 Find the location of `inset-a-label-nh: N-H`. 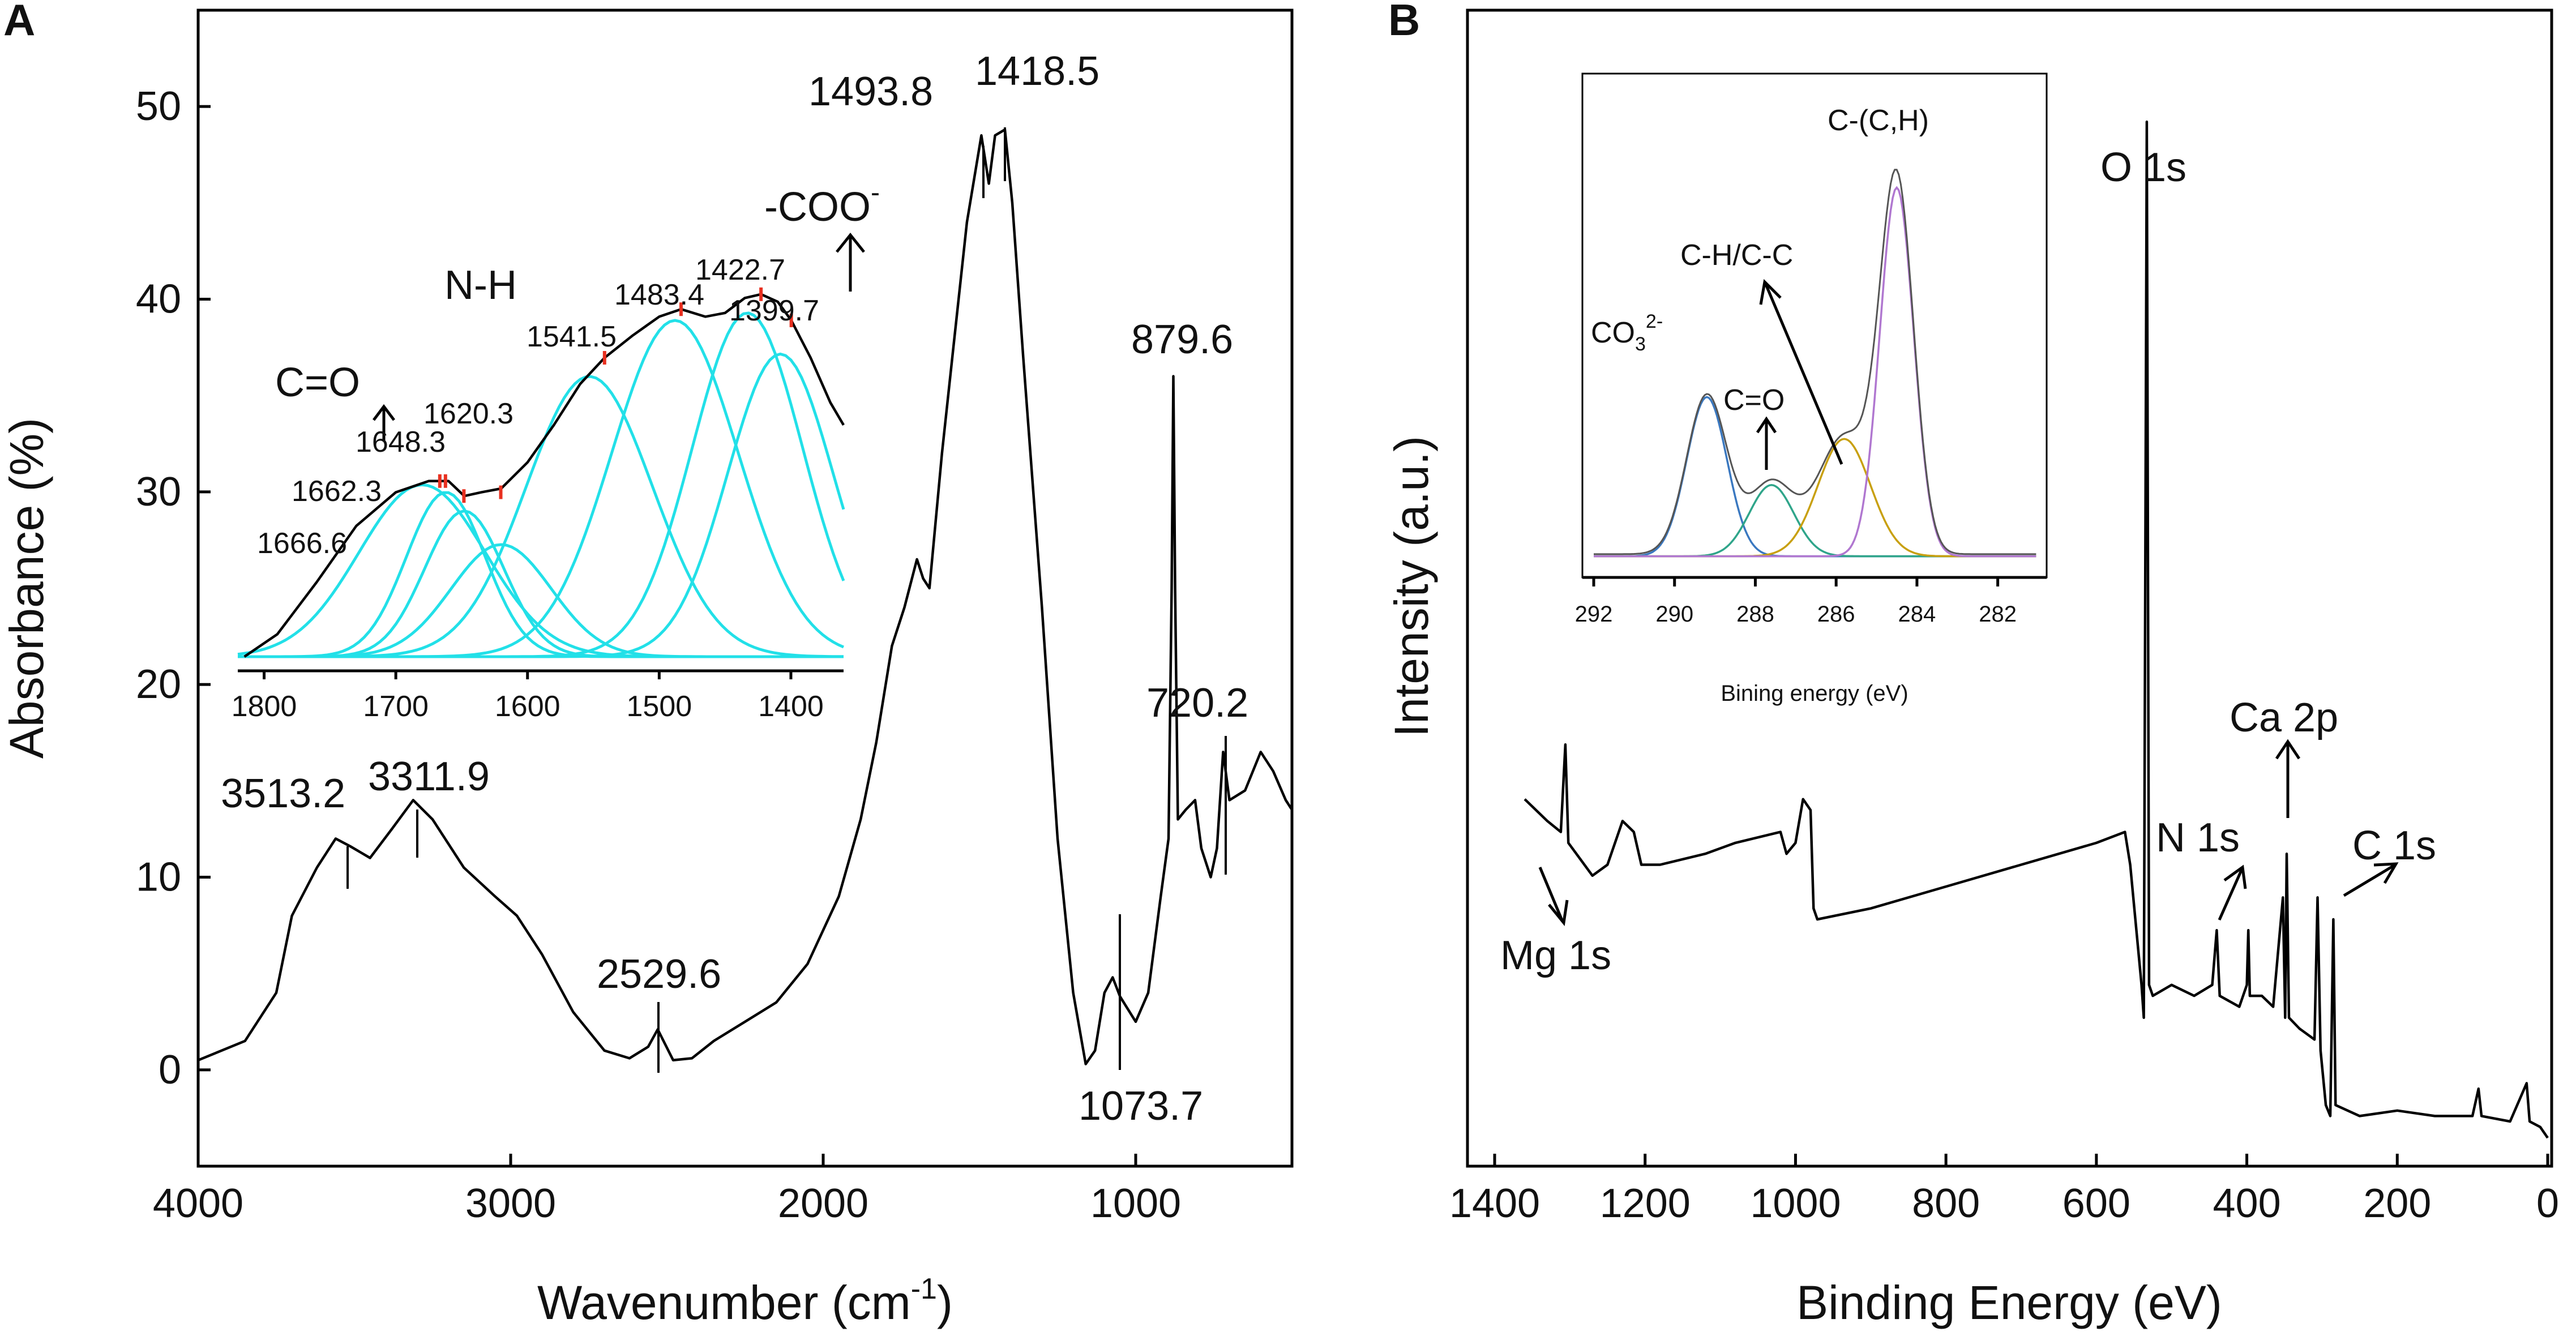

inset-a-label-nh: N-H is located at coordinates (480, 285).